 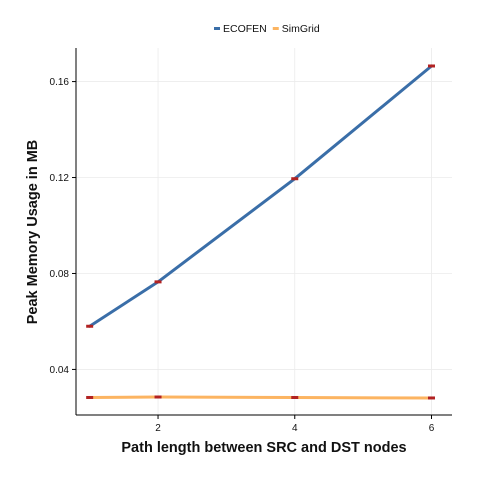 I want to click on x-axis-title: Path length between SRC and DST nodes, so click(x=263, y=448).